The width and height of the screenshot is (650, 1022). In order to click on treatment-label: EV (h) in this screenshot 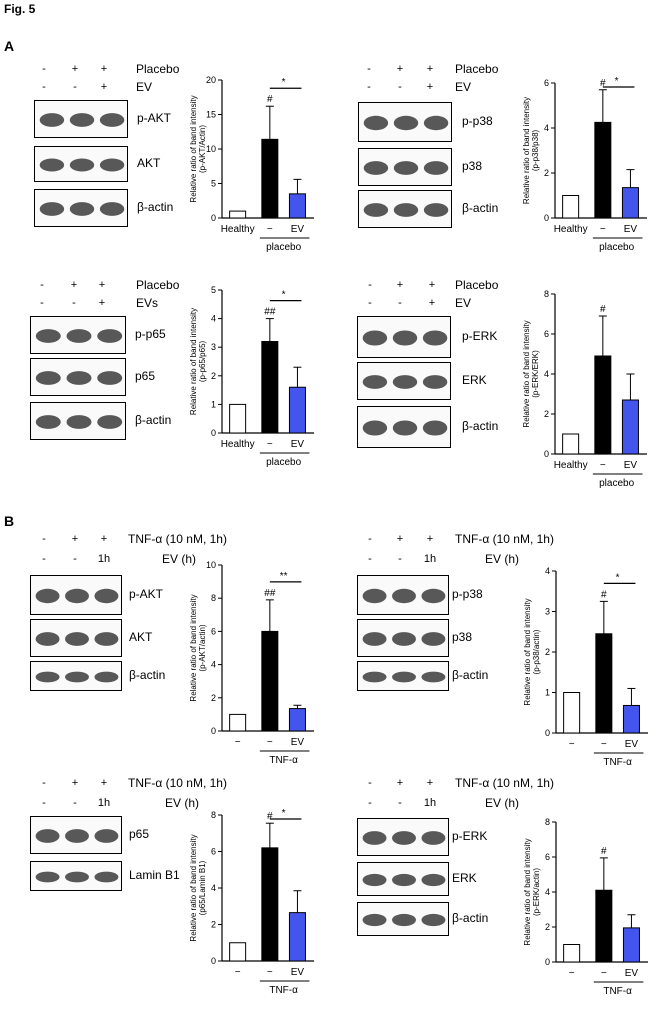, I will do `click(502, 803)`.